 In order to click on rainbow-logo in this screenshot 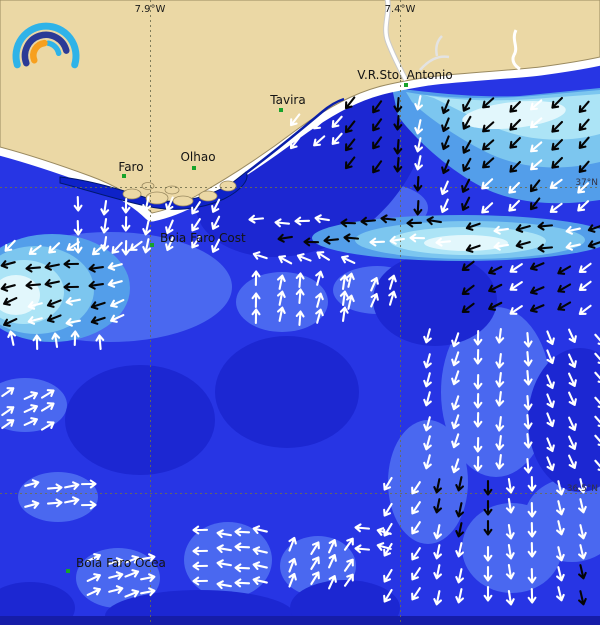, I will do `click(46, 45)`.